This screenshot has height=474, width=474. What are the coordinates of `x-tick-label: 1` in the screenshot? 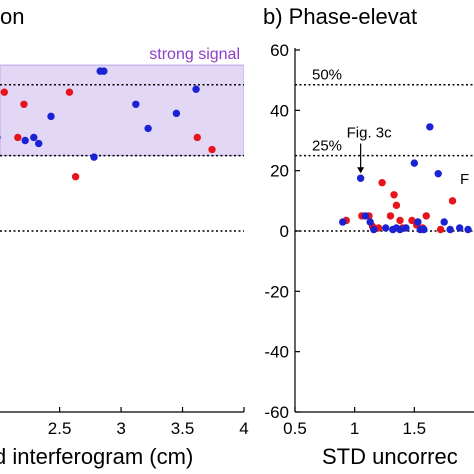 It's located at (354, 428).